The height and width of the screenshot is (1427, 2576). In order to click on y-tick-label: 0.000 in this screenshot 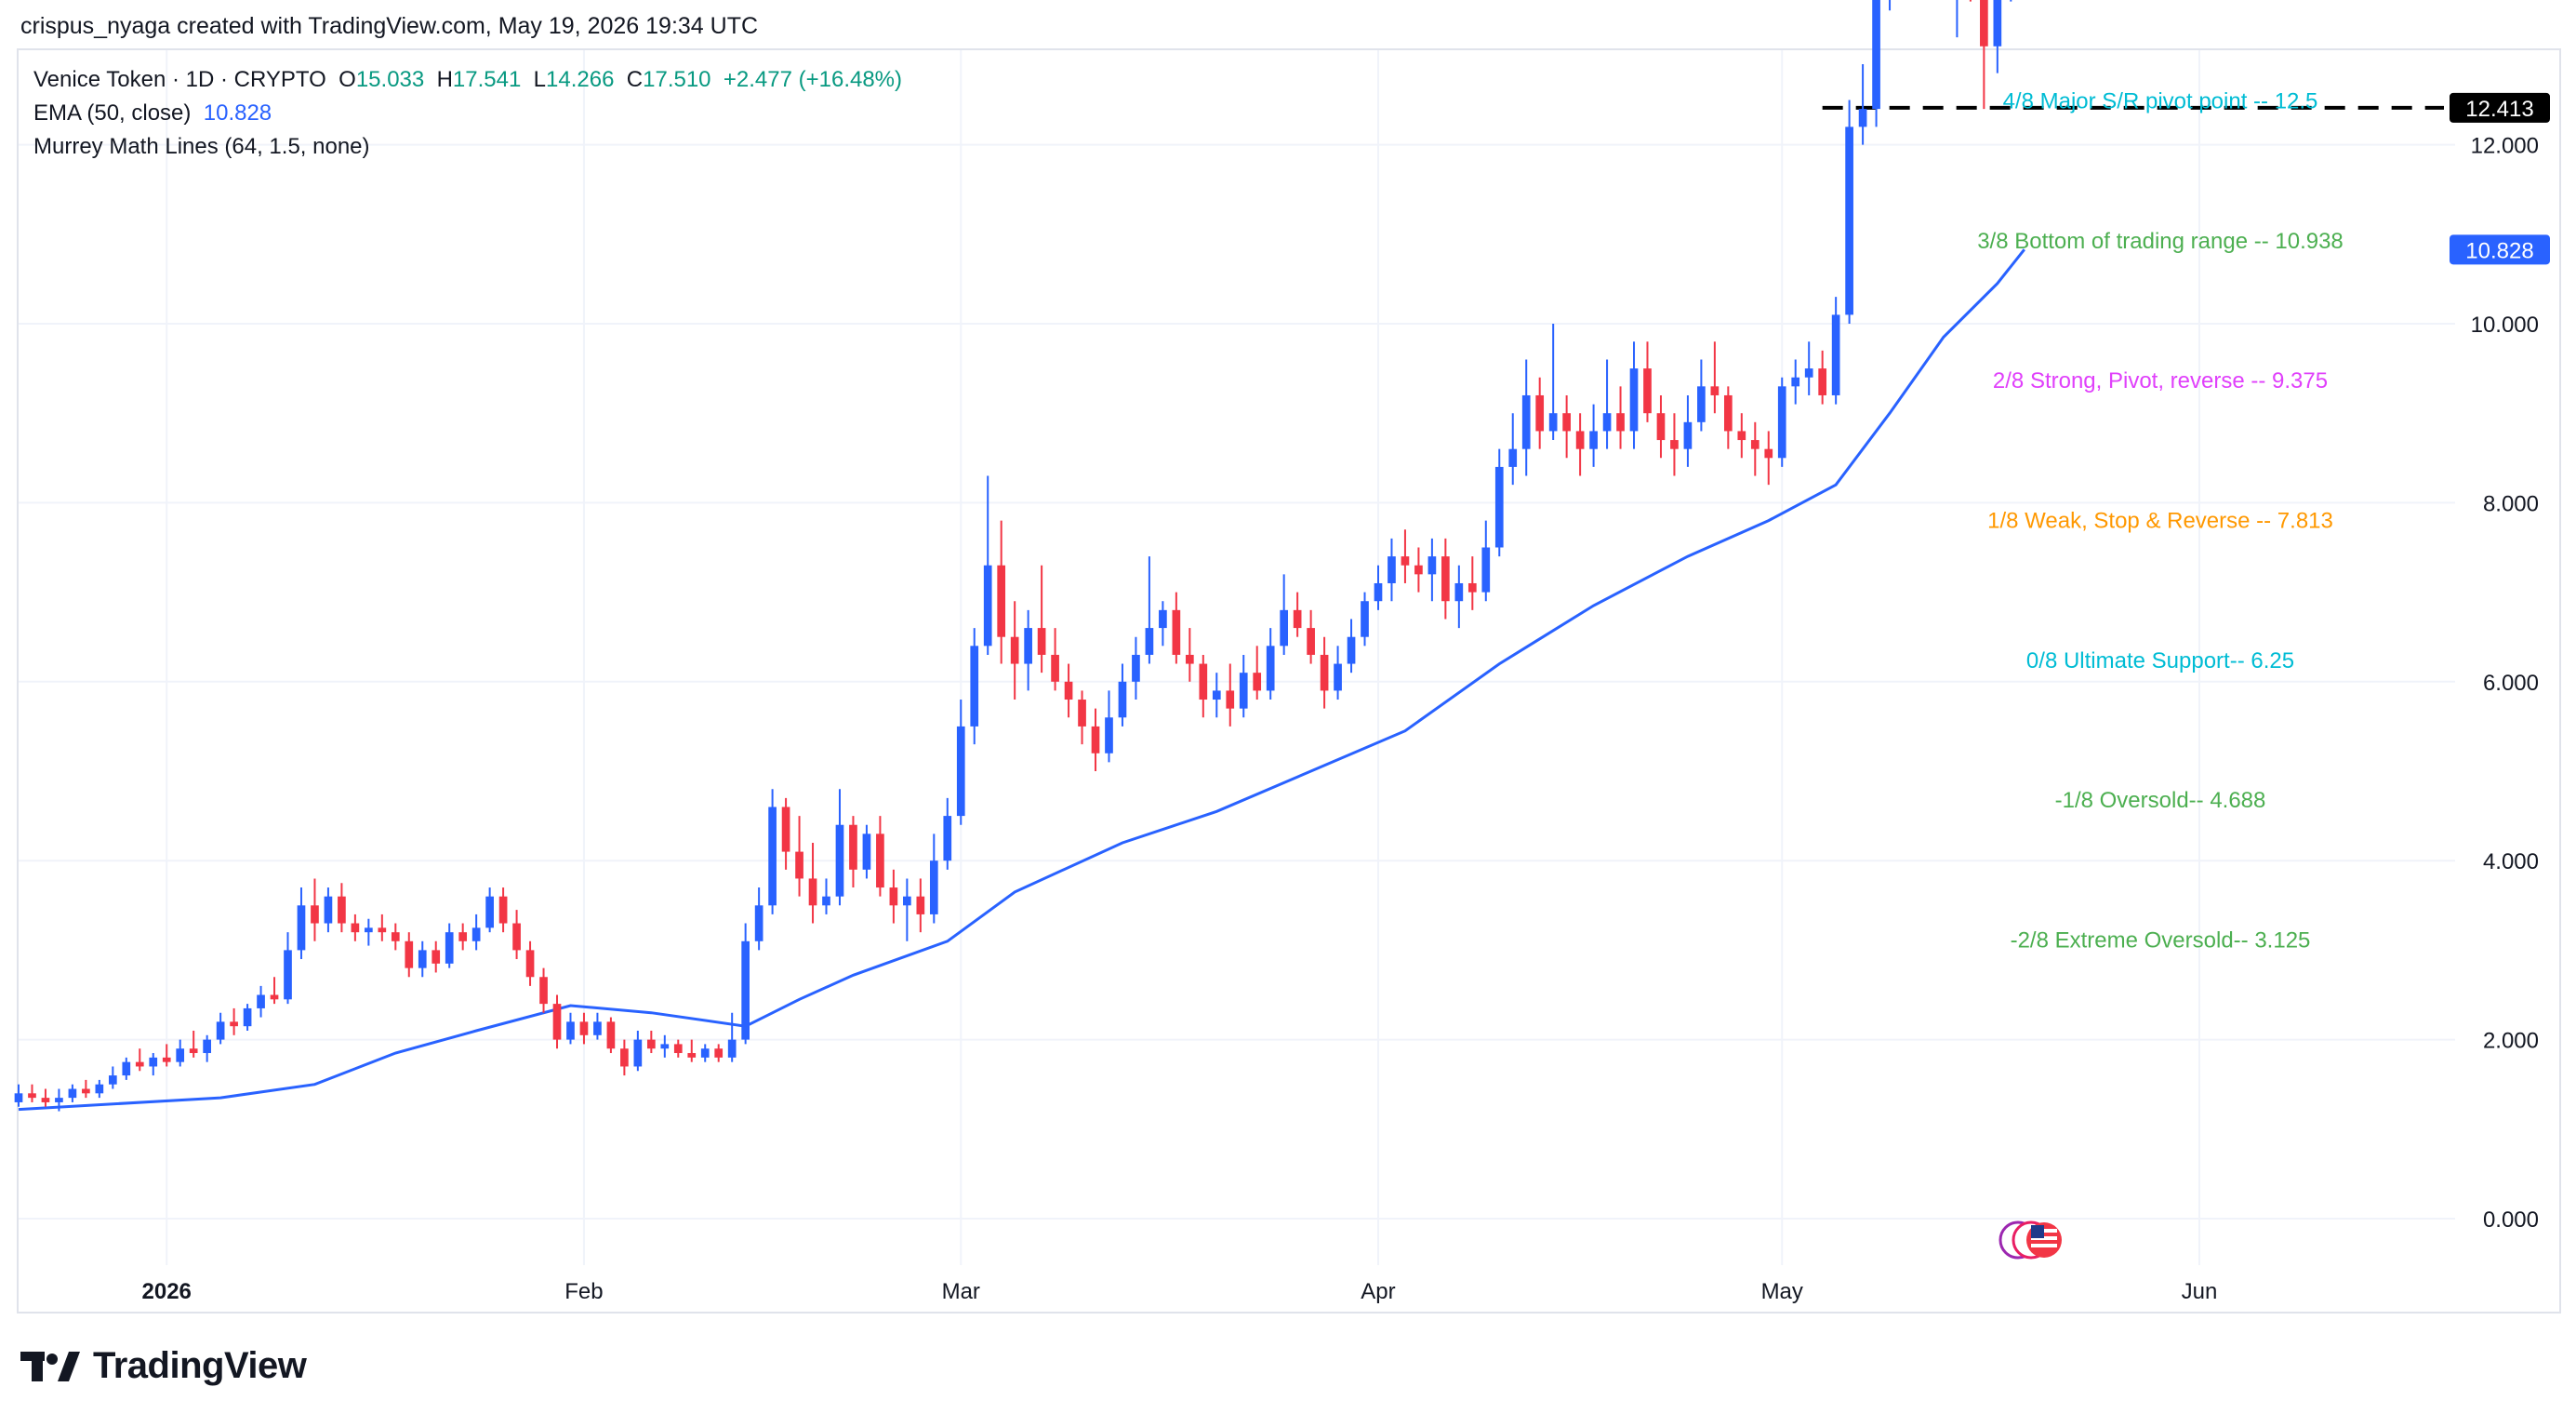, I will do `click(2511, 1220)`.